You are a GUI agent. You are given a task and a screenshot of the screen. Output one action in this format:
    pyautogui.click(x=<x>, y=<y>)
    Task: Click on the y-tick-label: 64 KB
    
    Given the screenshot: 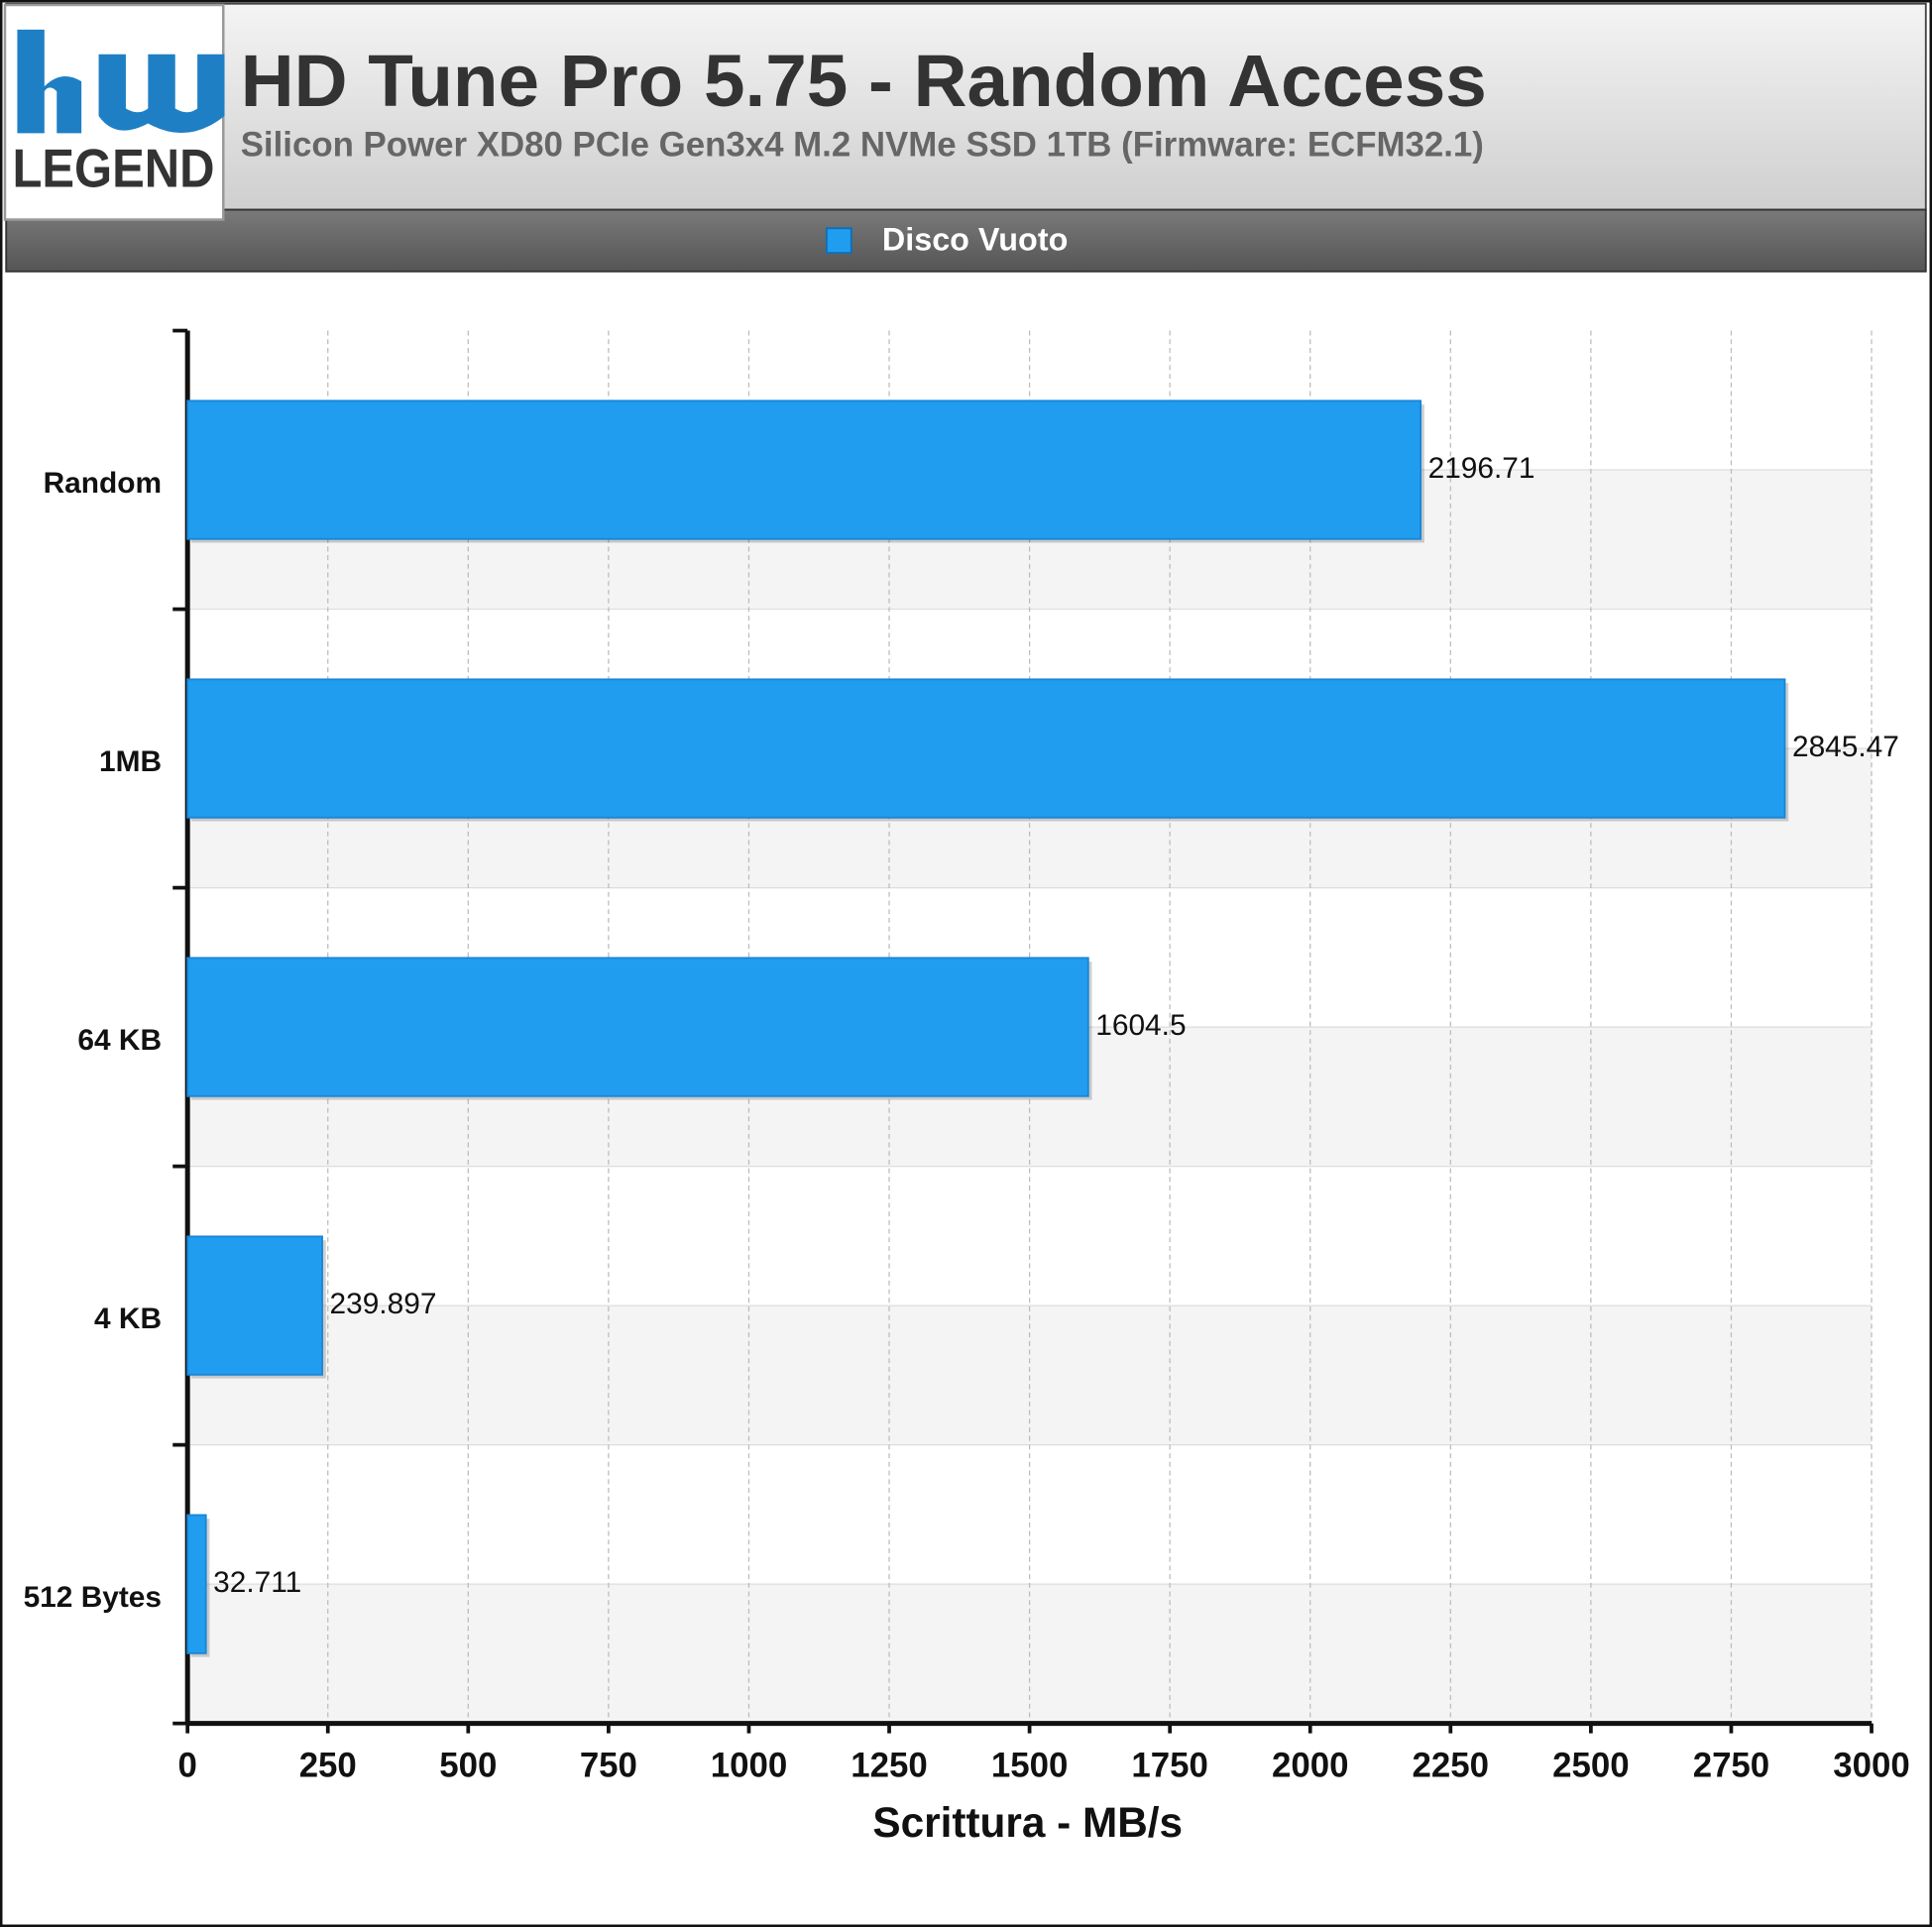 What is the action you would take?
    pyautogui.click(x=119, y=1040)
    